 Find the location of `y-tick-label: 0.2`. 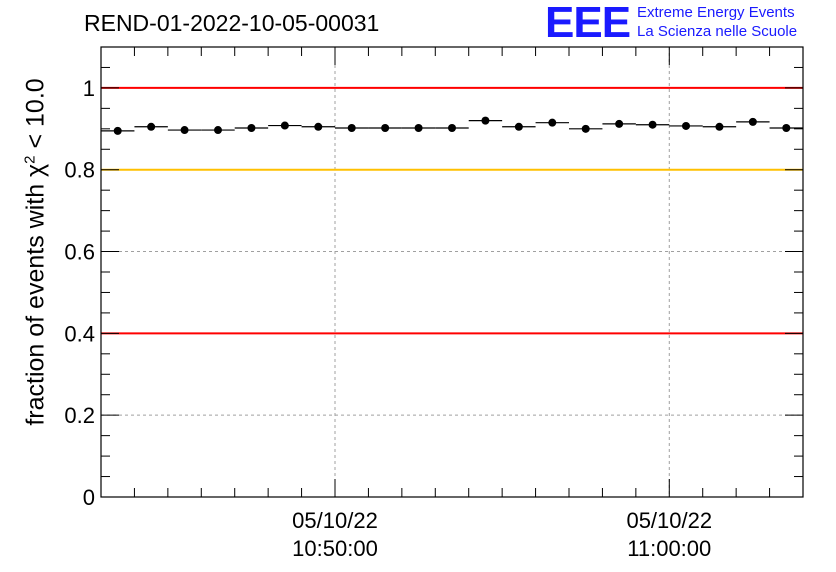

y-tick-label: 0.2 is located at coordinates (79, 415).